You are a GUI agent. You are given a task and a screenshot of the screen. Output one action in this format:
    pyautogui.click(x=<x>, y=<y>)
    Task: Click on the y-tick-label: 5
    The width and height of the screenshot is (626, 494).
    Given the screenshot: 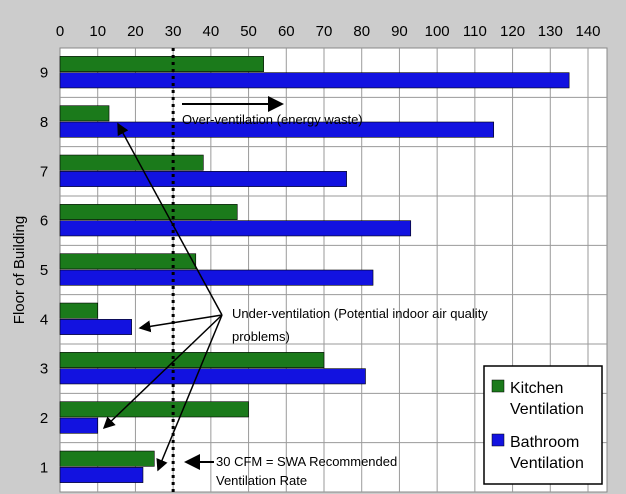 What is the action you would take?
    pyautogui.click(x=44, y=270)
    